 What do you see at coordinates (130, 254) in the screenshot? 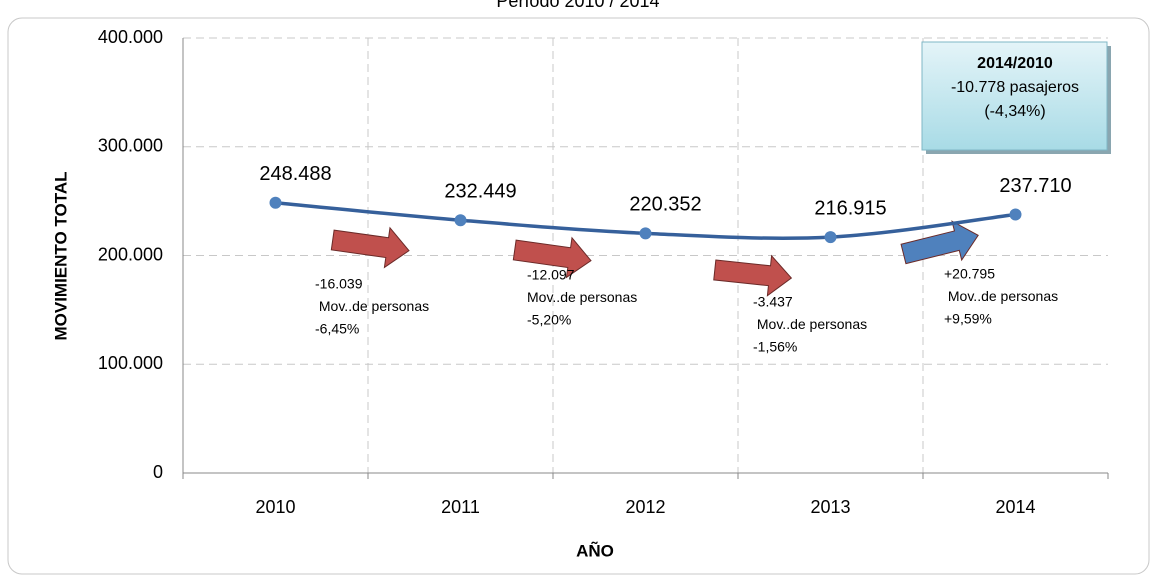
I see `y-tick-label: 200.000` at bounding box center [130, 254].